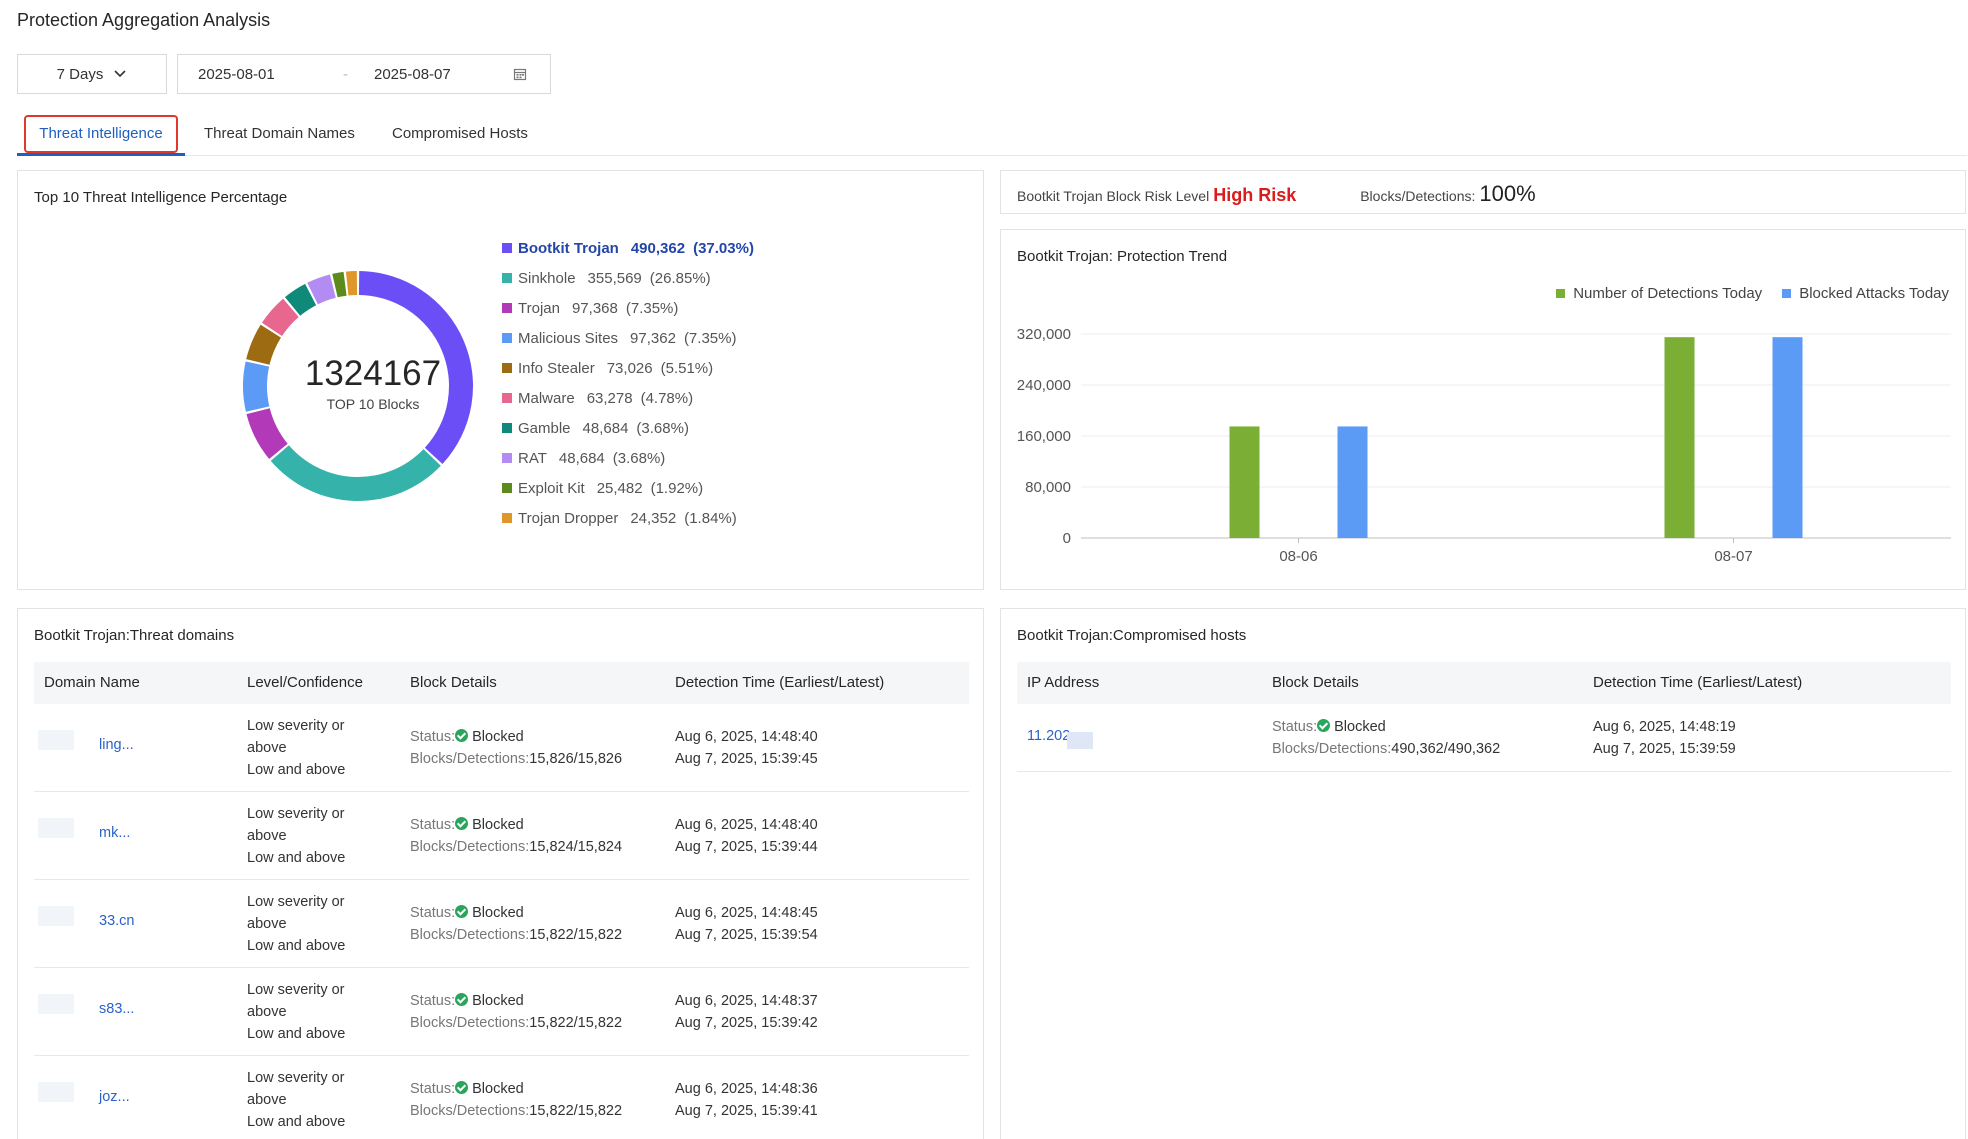 The image size is (1968, 1139). Describe the element at coordinates (296, 902) in the screenshot. I see `level-text: Low severity or` at that location.